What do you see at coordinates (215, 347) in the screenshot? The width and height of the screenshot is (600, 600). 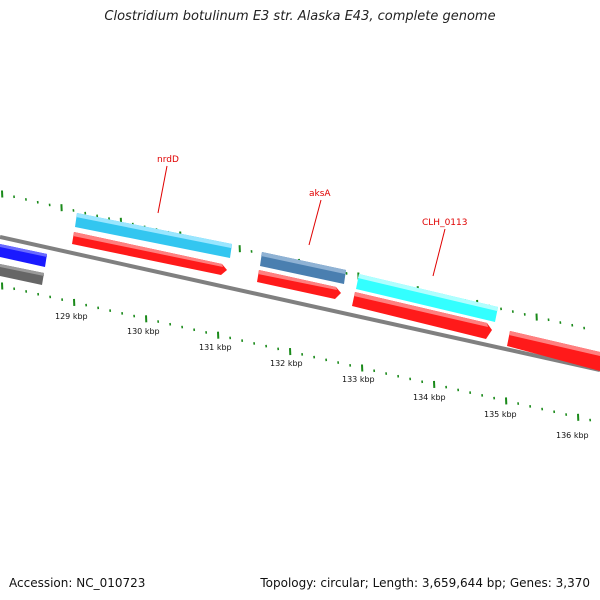 I see `tick-label: 131 kbp` at bounding box center [215, 347].